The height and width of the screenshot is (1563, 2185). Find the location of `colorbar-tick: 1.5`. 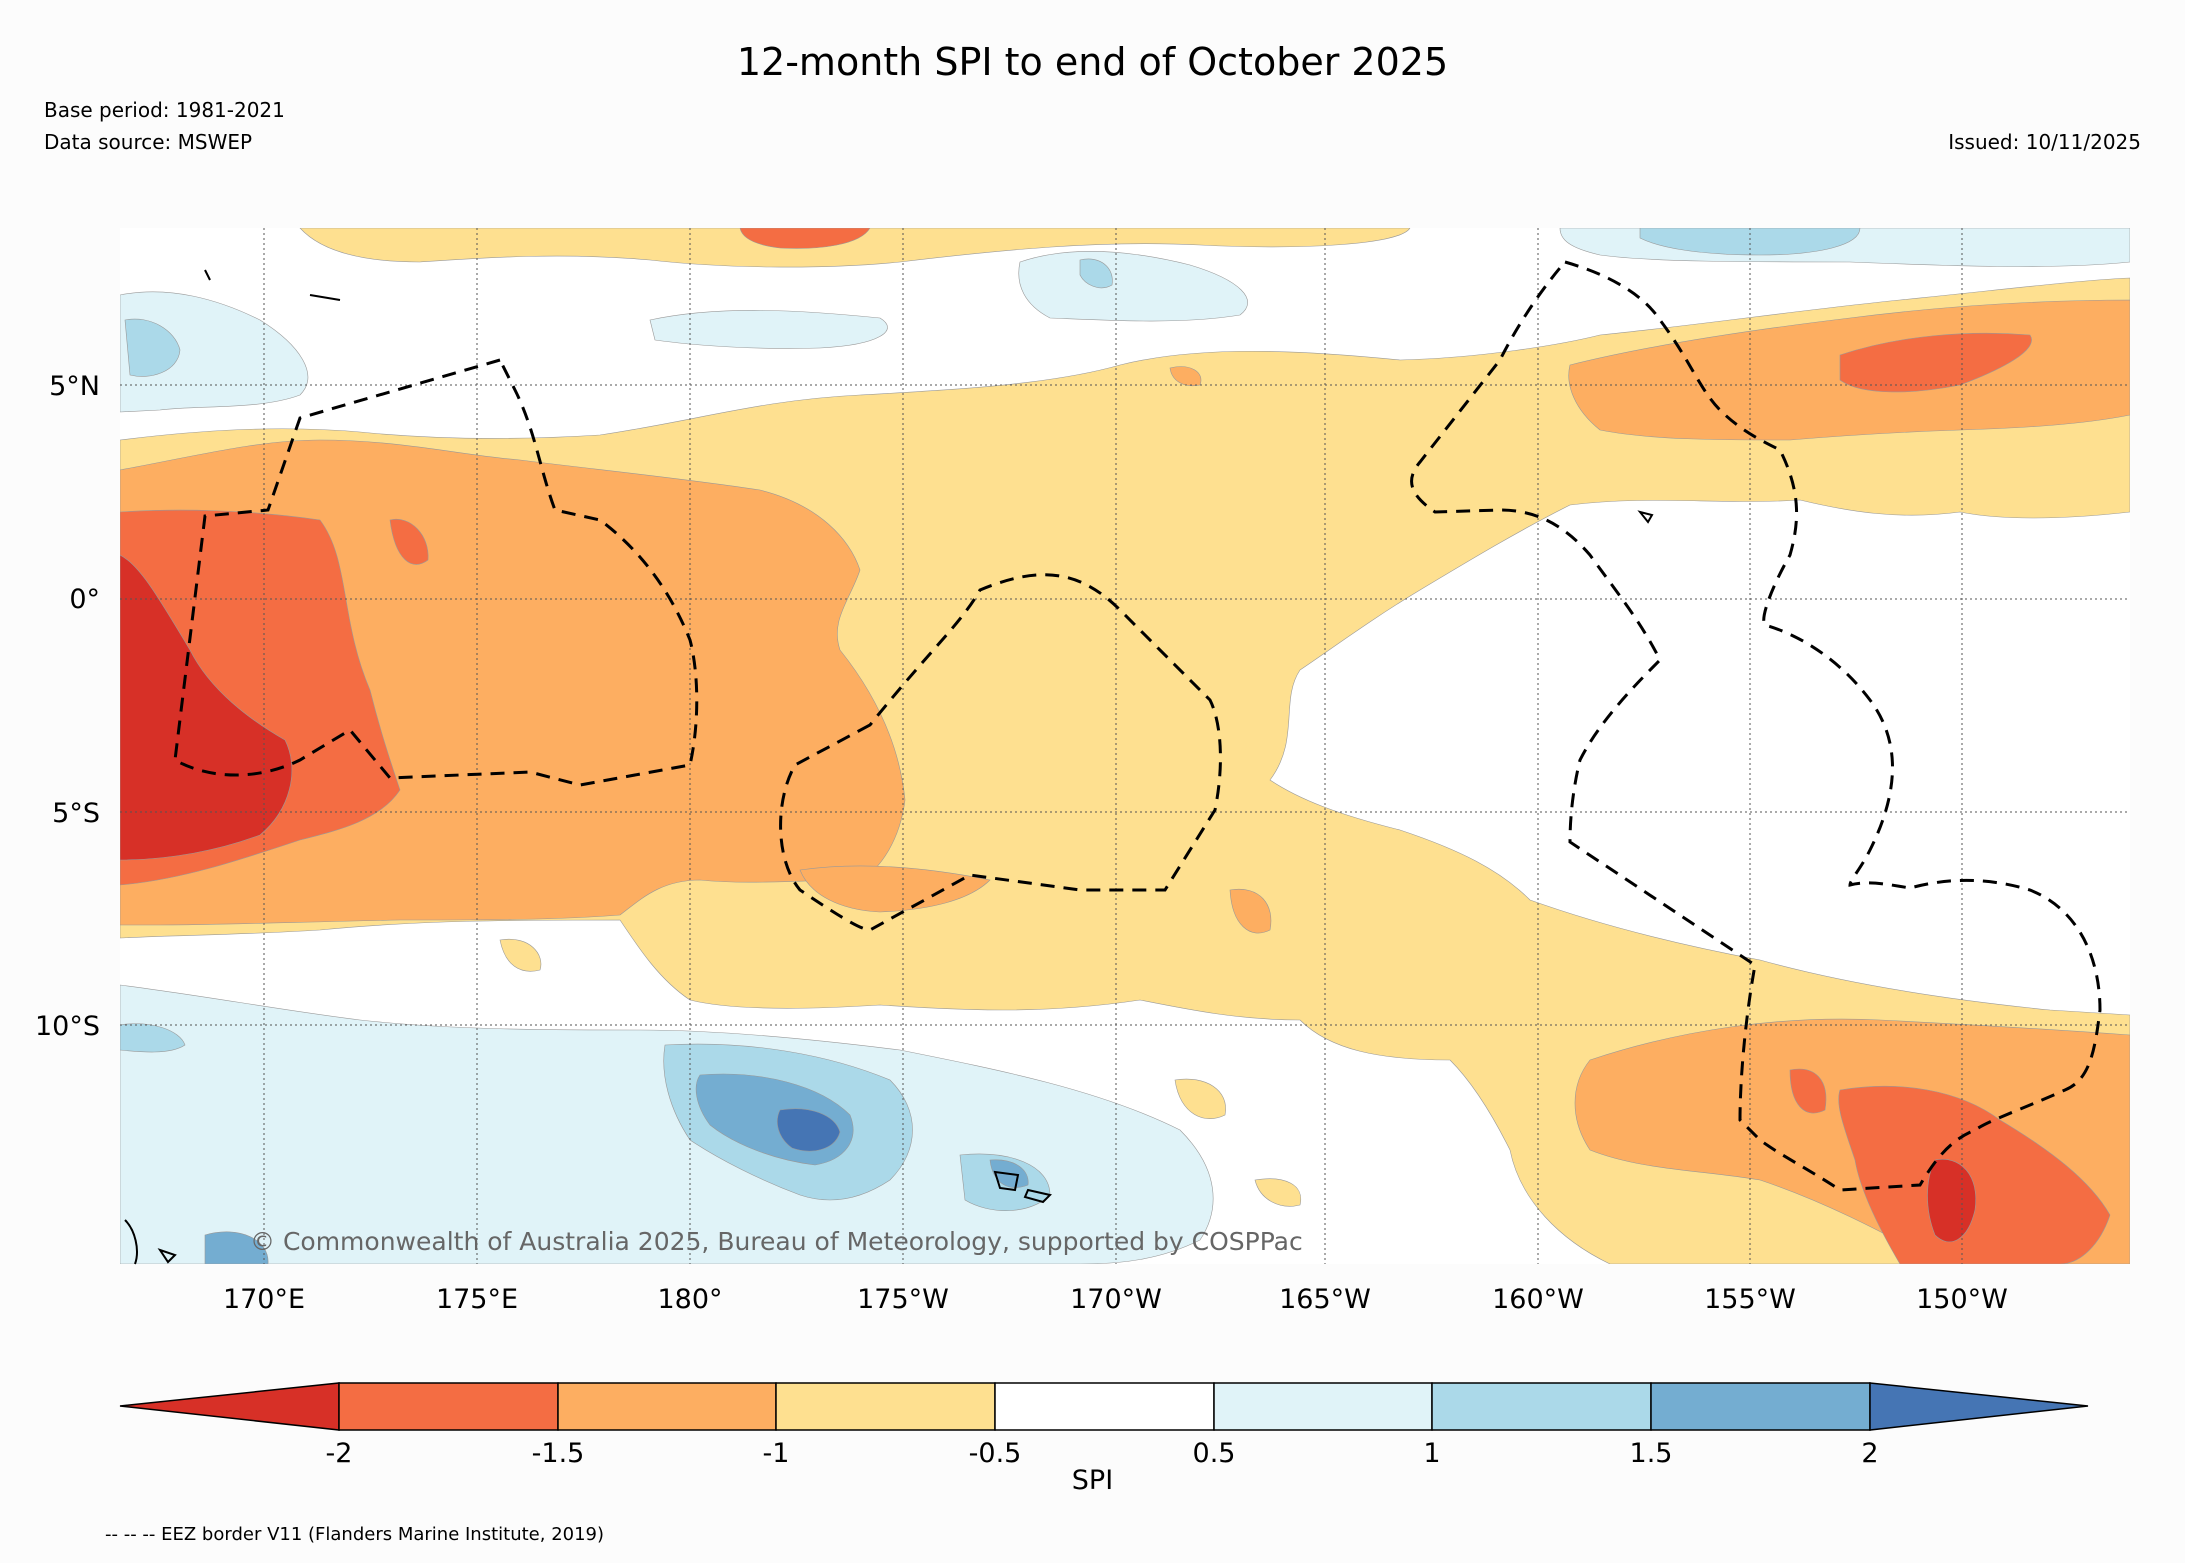

colorbar-tick: 1.5 is located at coordinates (1651, 1453).